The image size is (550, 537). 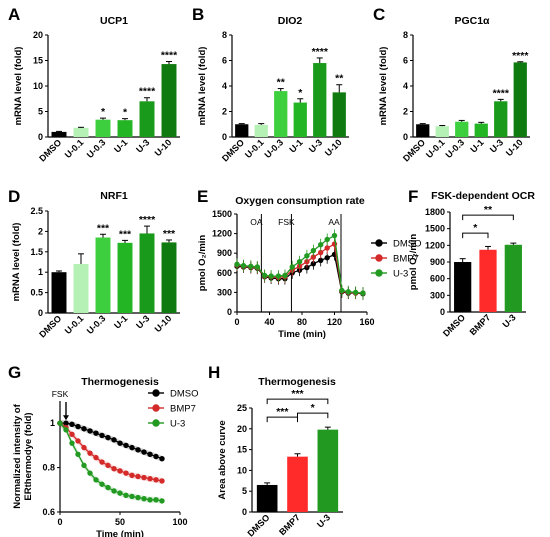 What do you see at coordinates (40, 231) in the screenshot?
I see `y-tick-label: 2` at bounding box center [40, 231].